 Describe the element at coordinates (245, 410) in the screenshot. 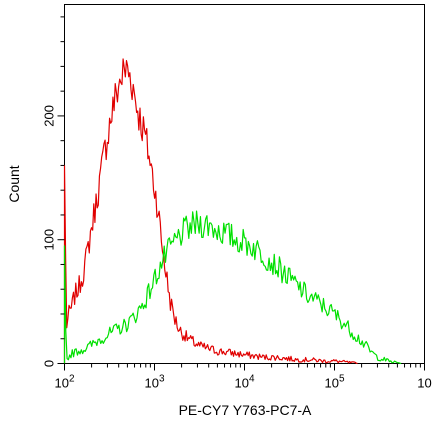

I see `x-axis-title: PE-CY7 Y763-PC7-A` at that location.